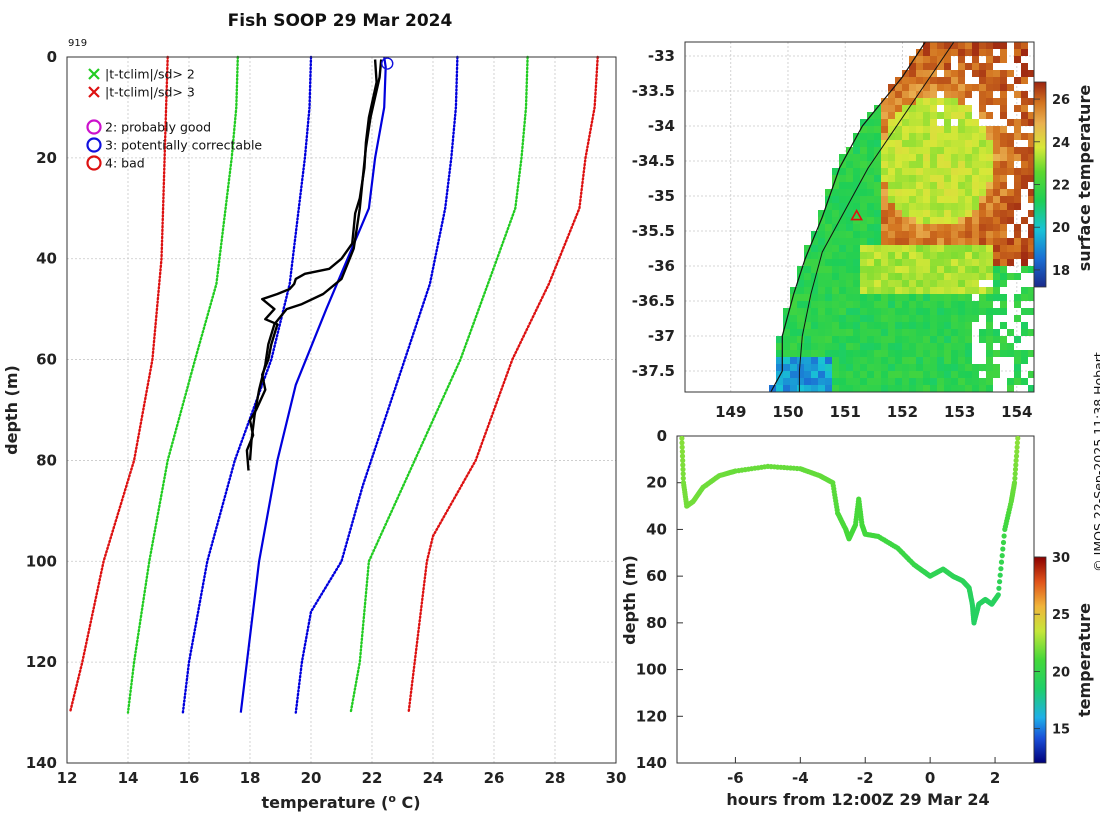 The height and width of the screenshot is (820, 1100). Describe the element at coordinates (67, 778) in the screenshot. I see `profile-xtick: 12` at that location.